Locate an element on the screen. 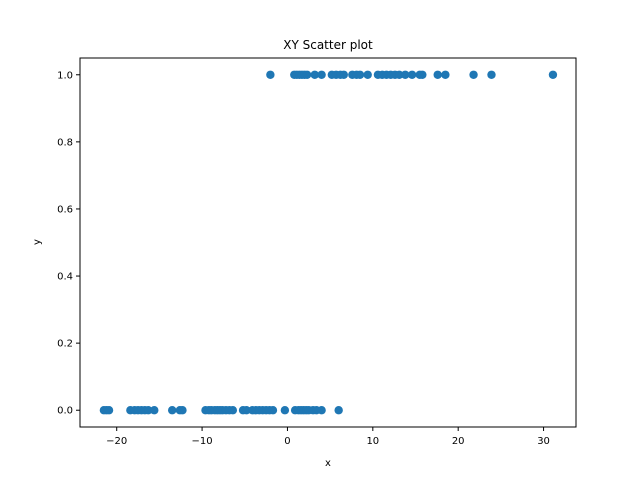 Image resolution: width=640 pixels, height=480 pixels. y-axis: 0.0 0.2 0.4 0.6 0.8 1.0 is located at coordinates (68, 243).